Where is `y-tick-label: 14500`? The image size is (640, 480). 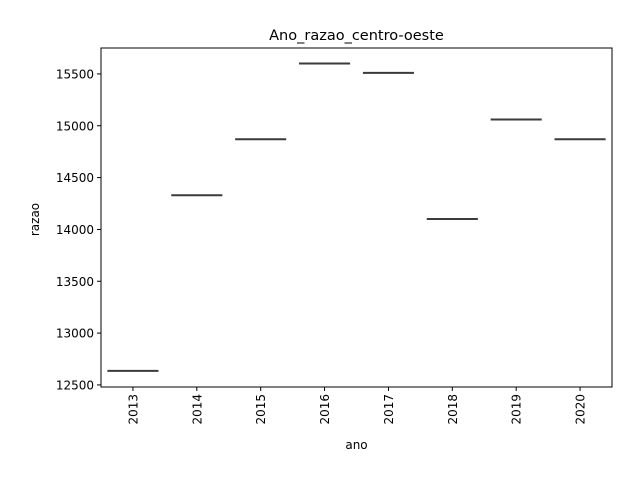
y-tick-label: 14500 is located at coordinates (75, 178).